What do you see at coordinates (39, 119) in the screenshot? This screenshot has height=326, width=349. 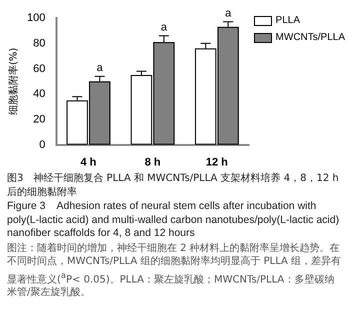 I see `y-tick-label: 20` at bounding box center [39, 119].